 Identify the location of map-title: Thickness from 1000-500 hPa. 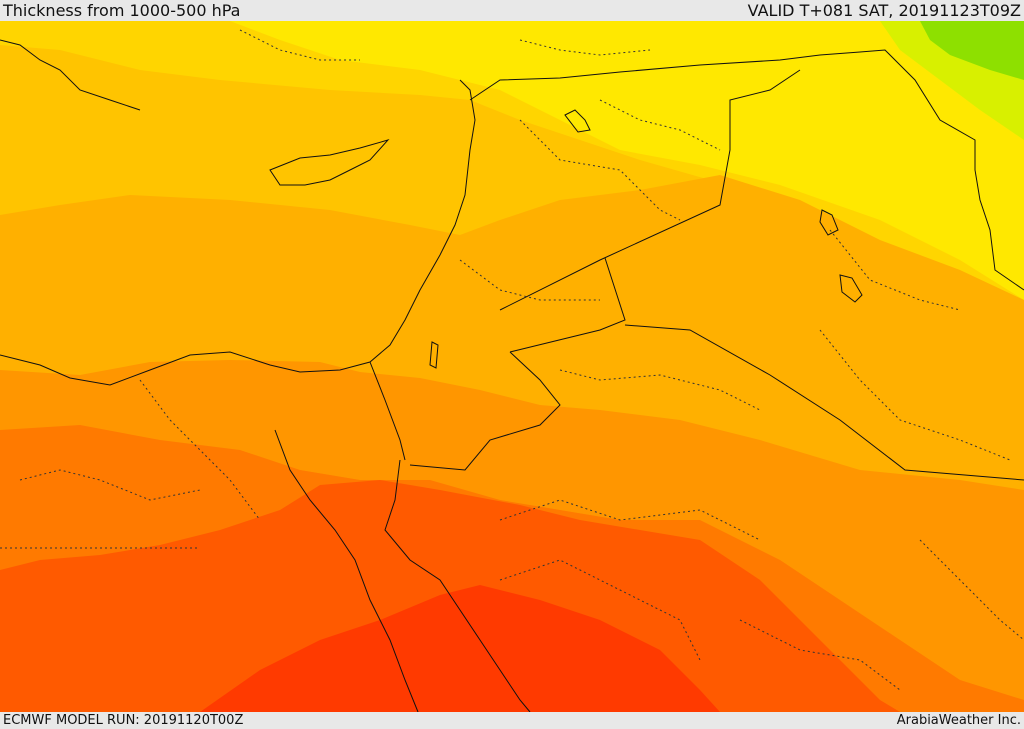
(122, 10).